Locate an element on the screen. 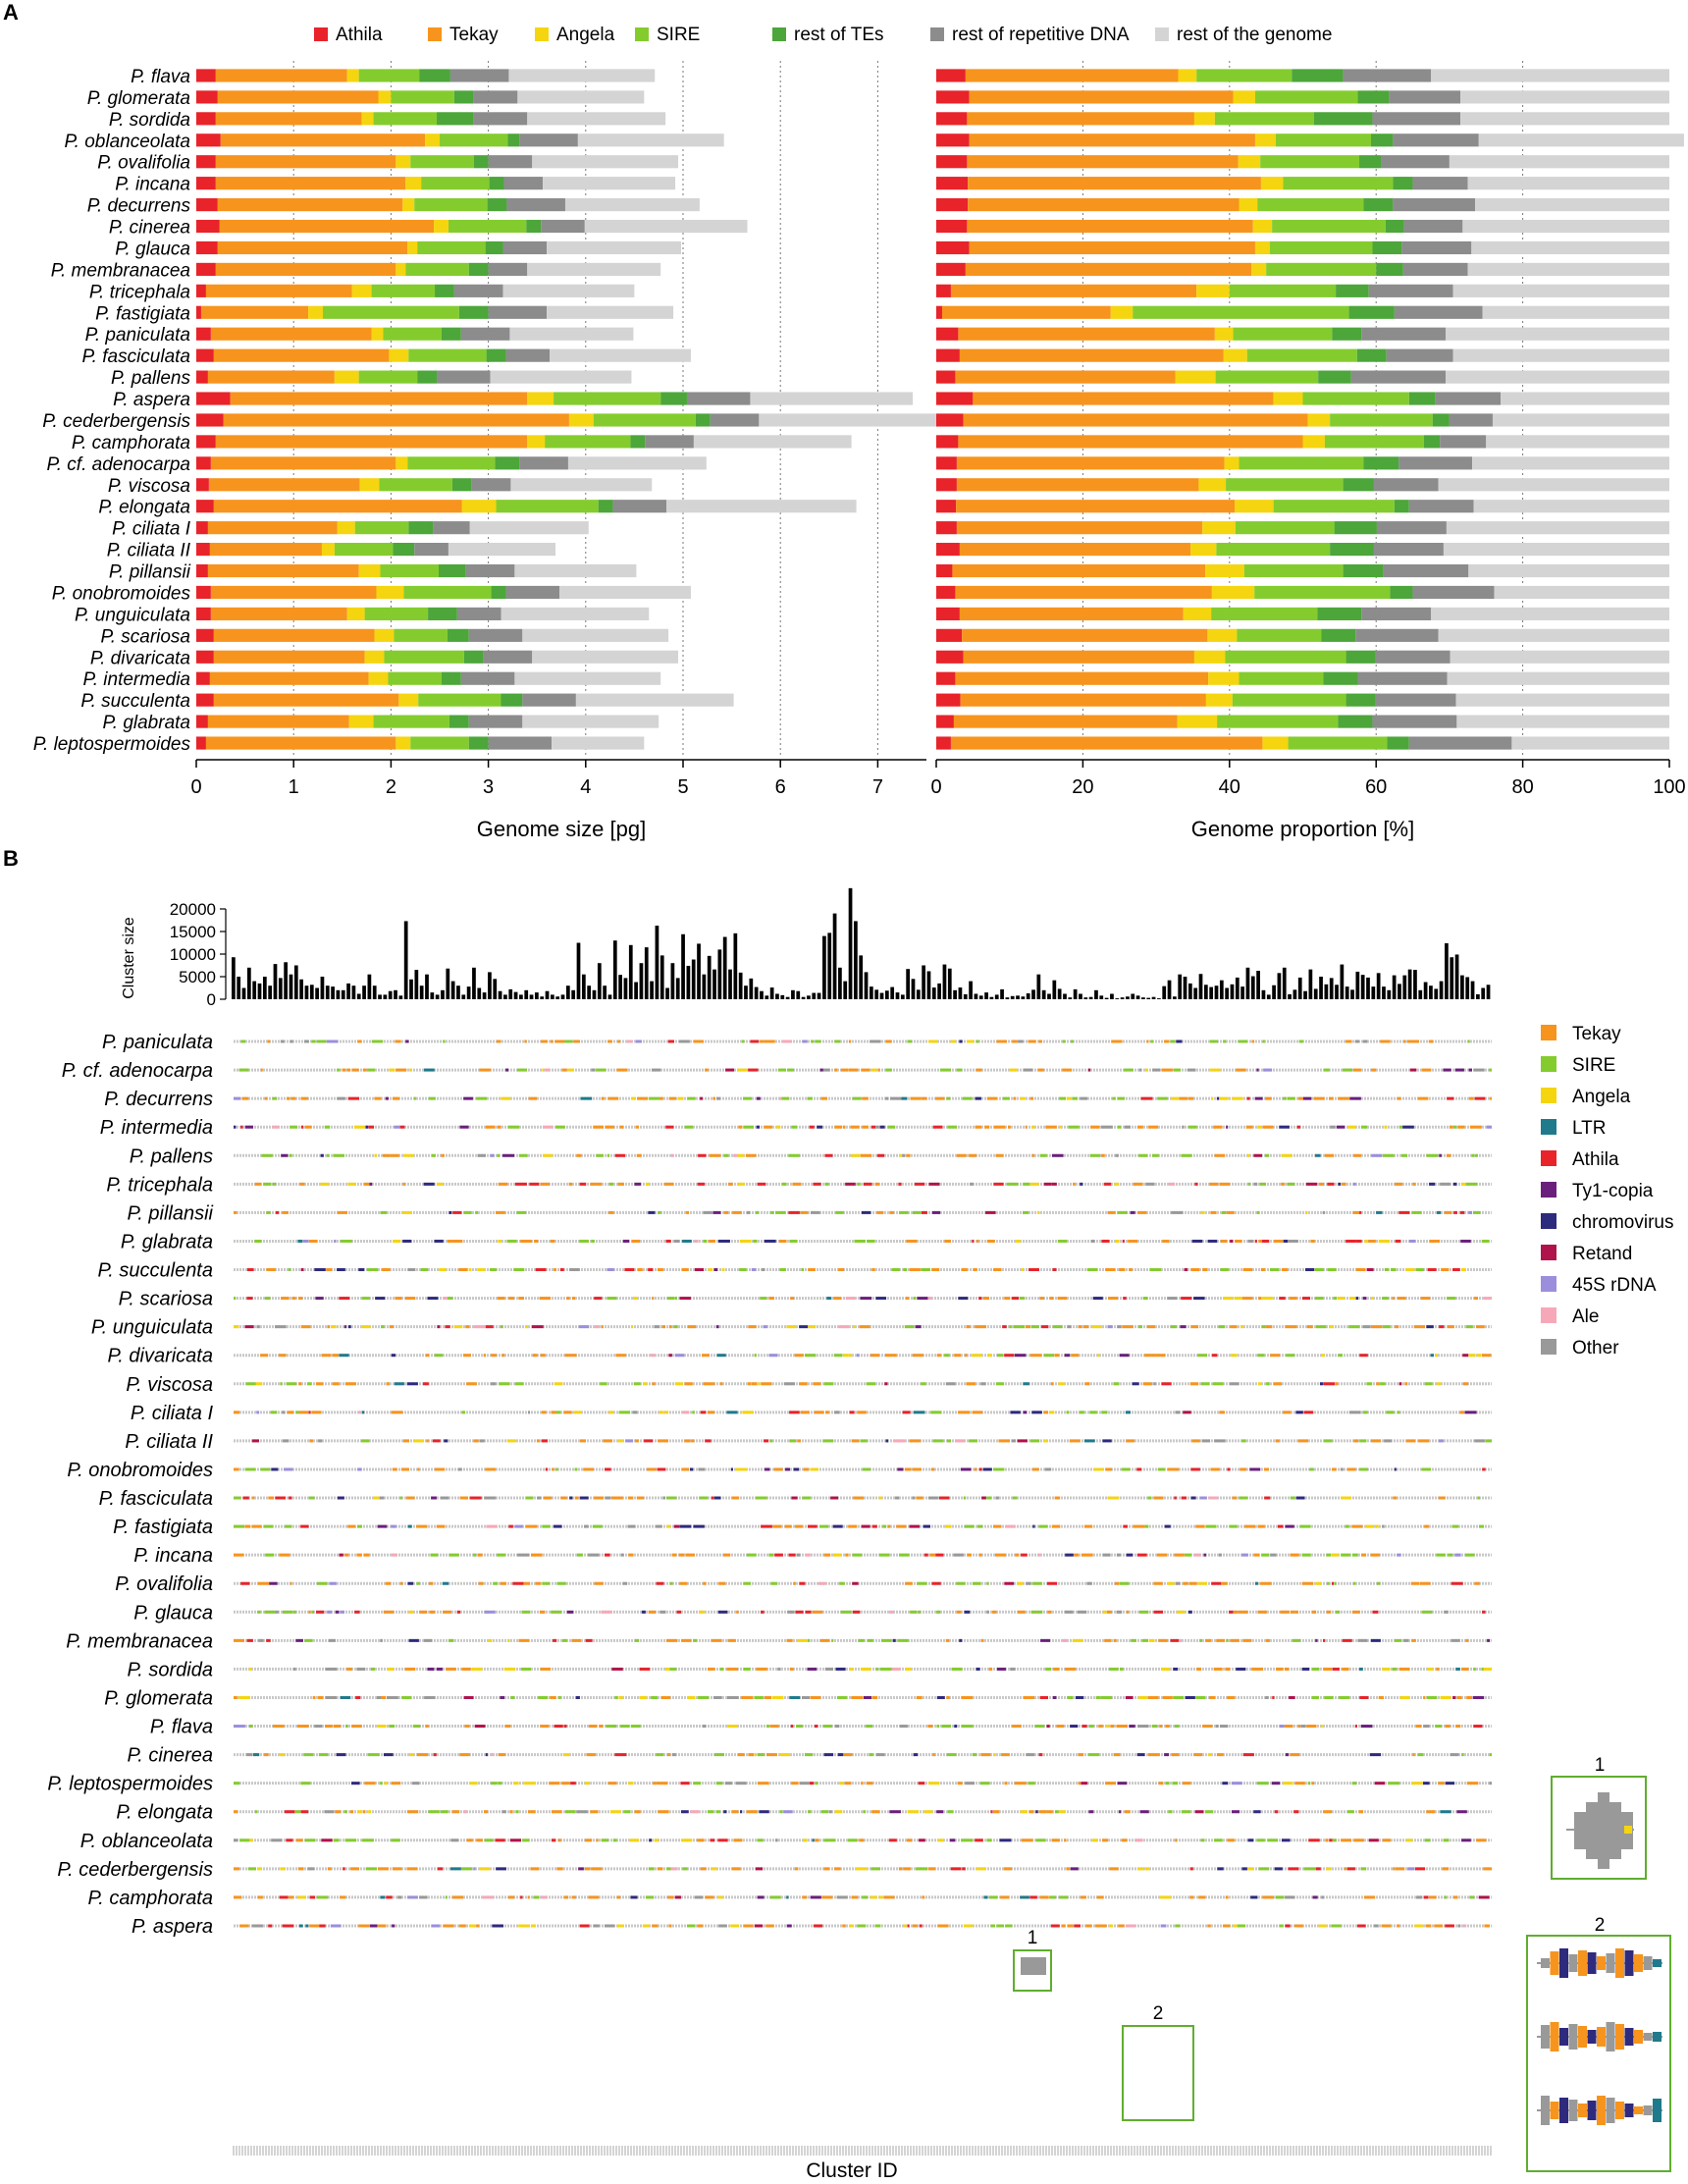 Image resolution: width=1688 pixels, height=2184 pixels. species-label: P. oblanceolata is located at coordinates (127, 142).